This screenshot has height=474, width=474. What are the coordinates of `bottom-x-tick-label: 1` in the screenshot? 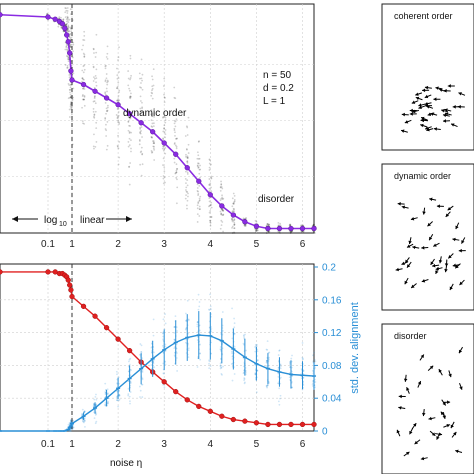 It's located at (72, 444).